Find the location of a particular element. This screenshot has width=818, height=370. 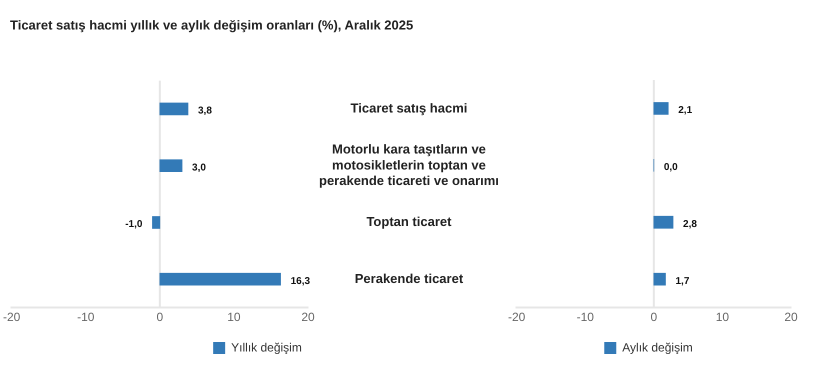

data-label: 2,8 is located at coordinates (690, 224).